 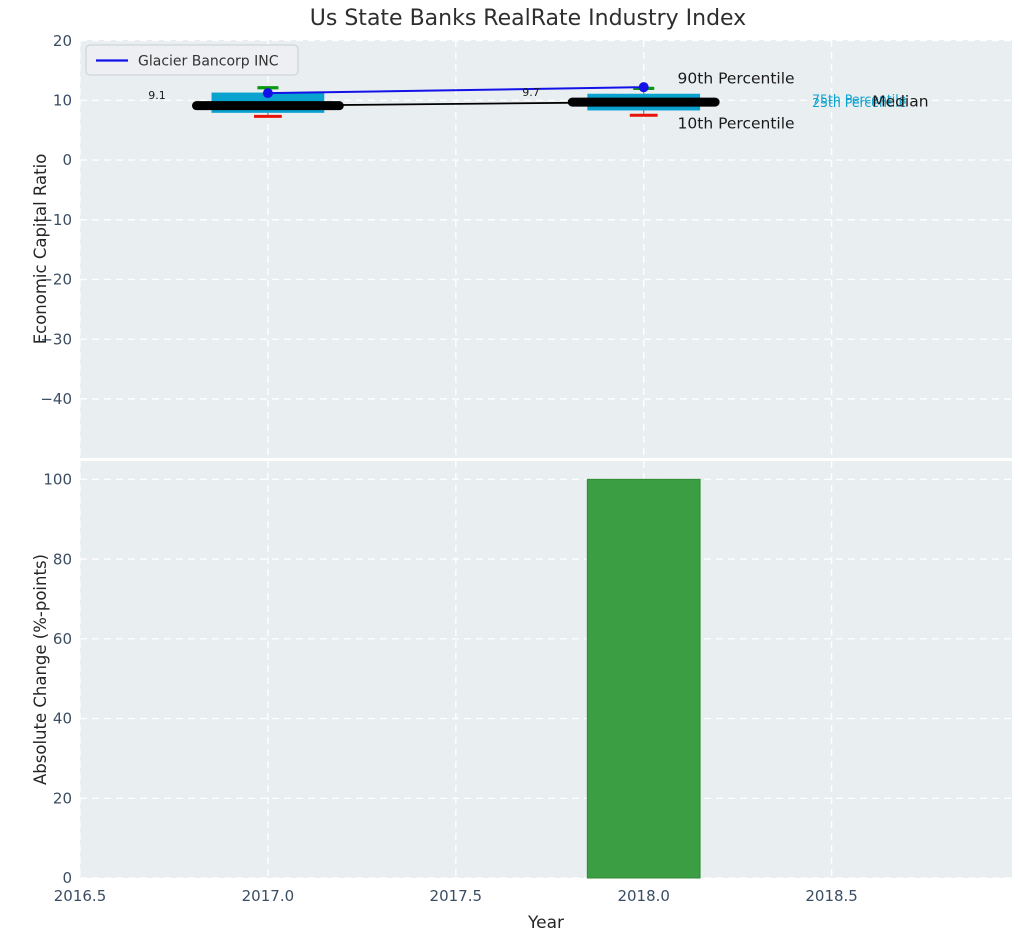 I want to click on x-tick-label: 2018.0, so click(x=643, y=896).